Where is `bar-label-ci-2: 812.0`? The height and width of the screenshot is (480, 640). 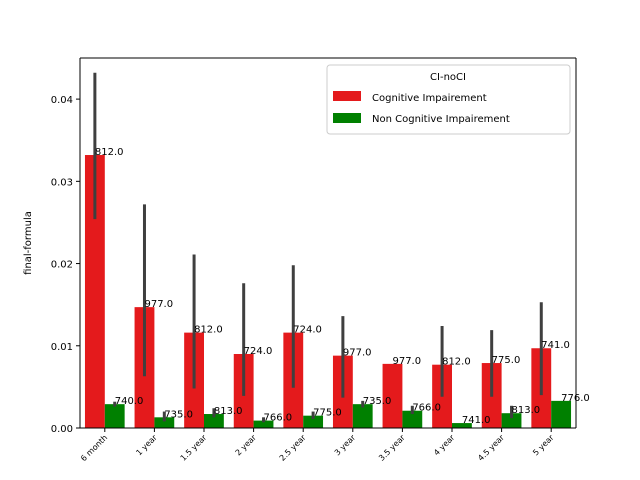 bar-label-ci-2: 812.0 is located at coordinates (208, 330).